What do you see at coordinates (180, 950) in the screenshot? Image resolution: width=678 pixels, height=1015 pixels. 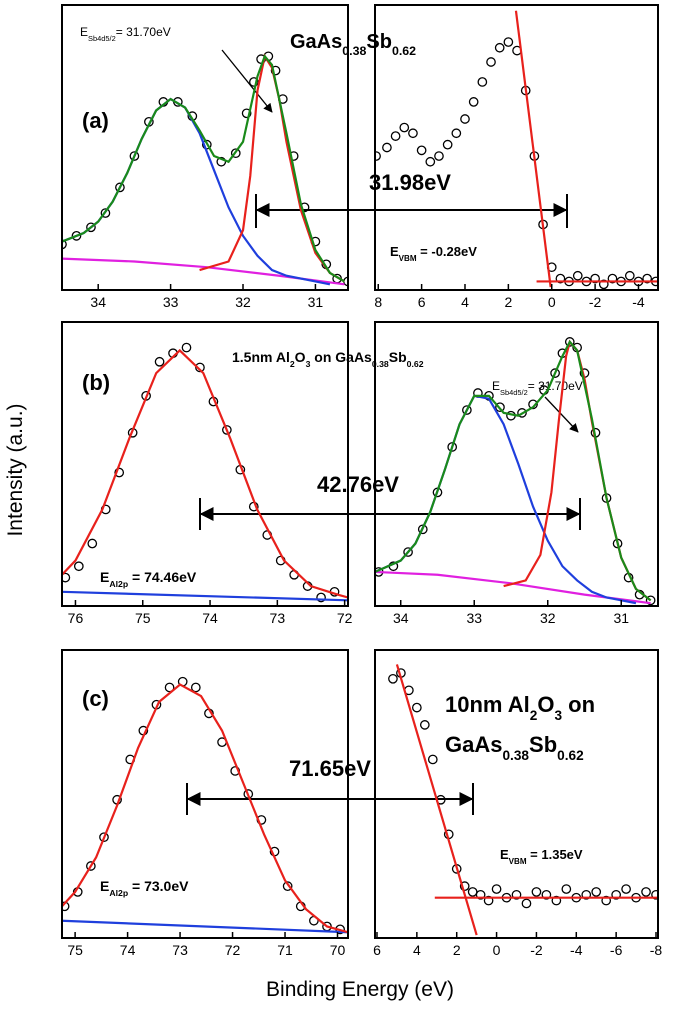 I see `x-tick-label: 73` at bounding box center [180, 950].